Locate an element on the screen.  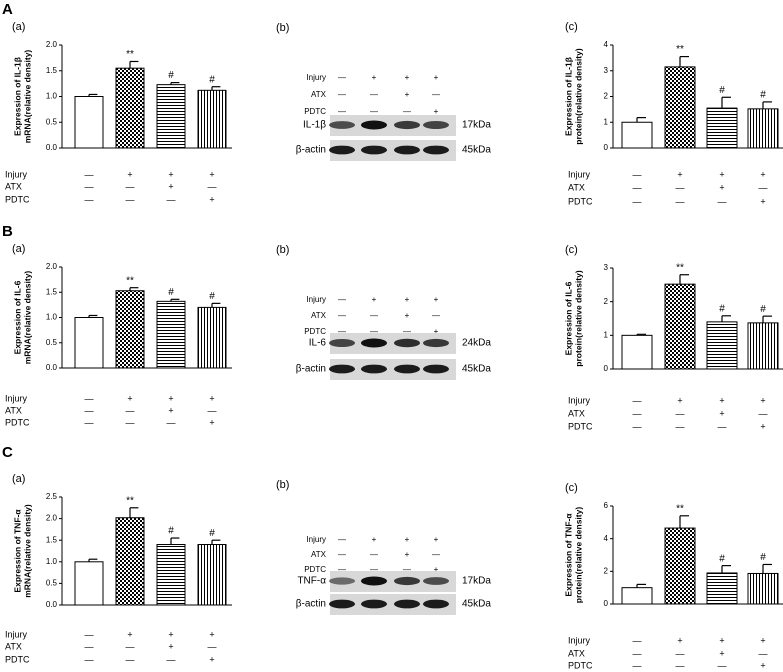
band-name: IL-1β is located at coordinates (314, 125).